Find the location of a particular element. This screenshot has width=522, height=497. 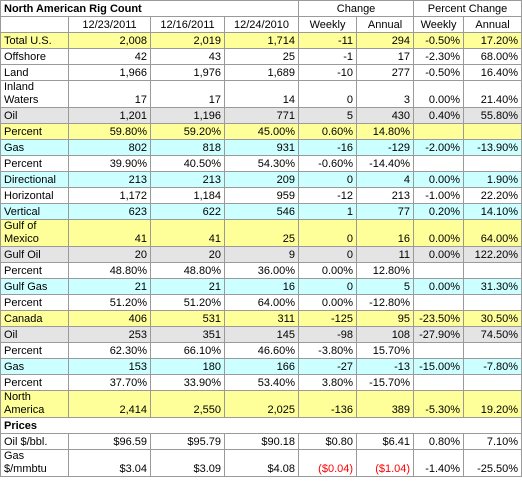

table-cell: 53.40% is located at coordinates (261, 382).